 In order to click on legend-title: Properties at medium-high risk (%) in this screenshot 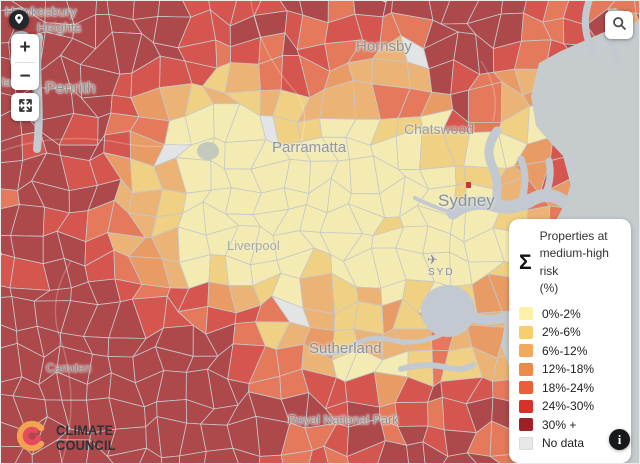, I will do `click(580, 263)`.